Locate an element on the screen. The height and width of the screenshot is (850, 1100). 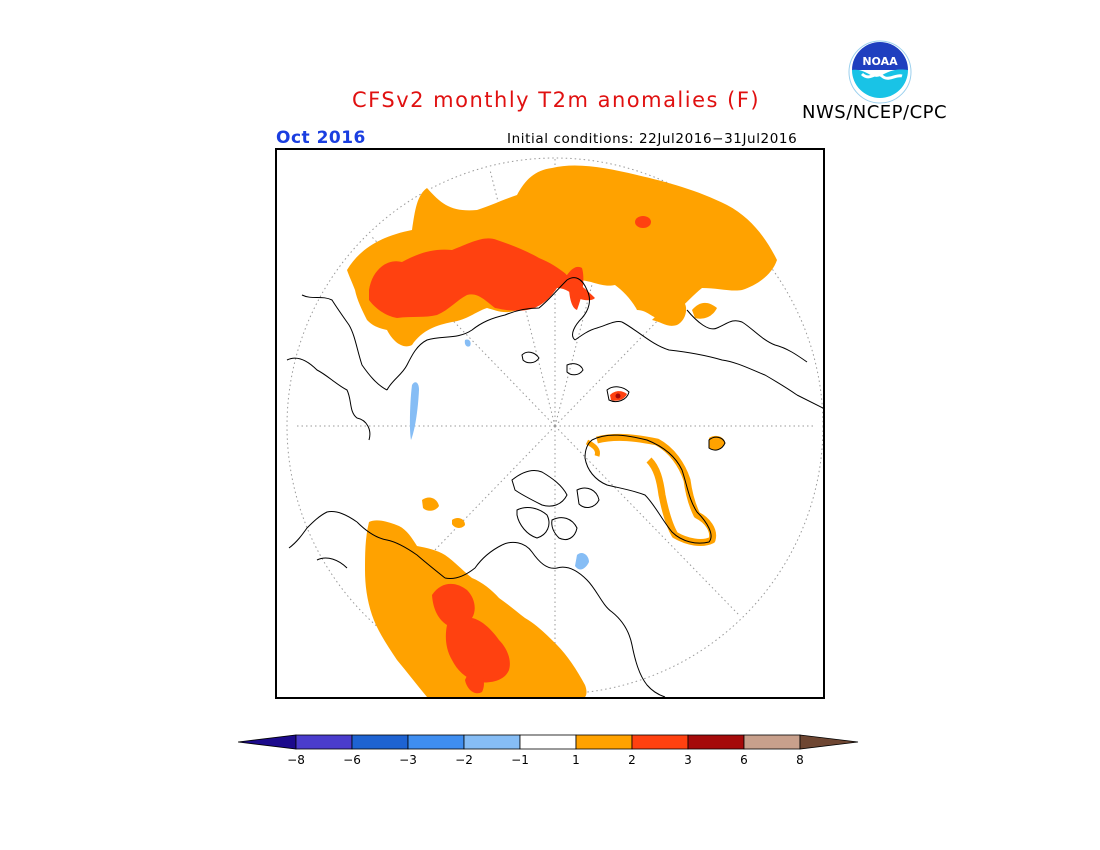
anomaly-eurasia-red is located at coordinates (482, 278).